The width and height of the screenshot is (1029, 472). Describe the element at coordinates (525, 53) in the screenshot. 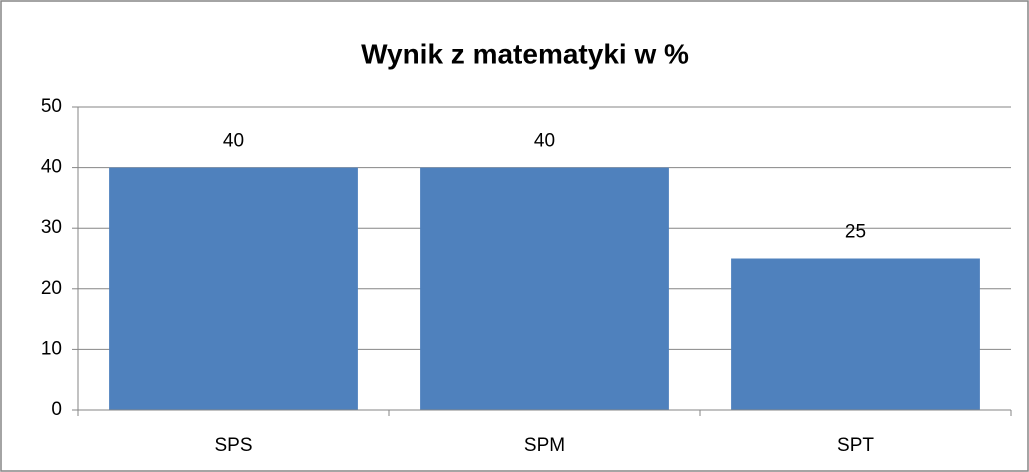

I see `chart-title: Wynik z matematyki w %` at that location.